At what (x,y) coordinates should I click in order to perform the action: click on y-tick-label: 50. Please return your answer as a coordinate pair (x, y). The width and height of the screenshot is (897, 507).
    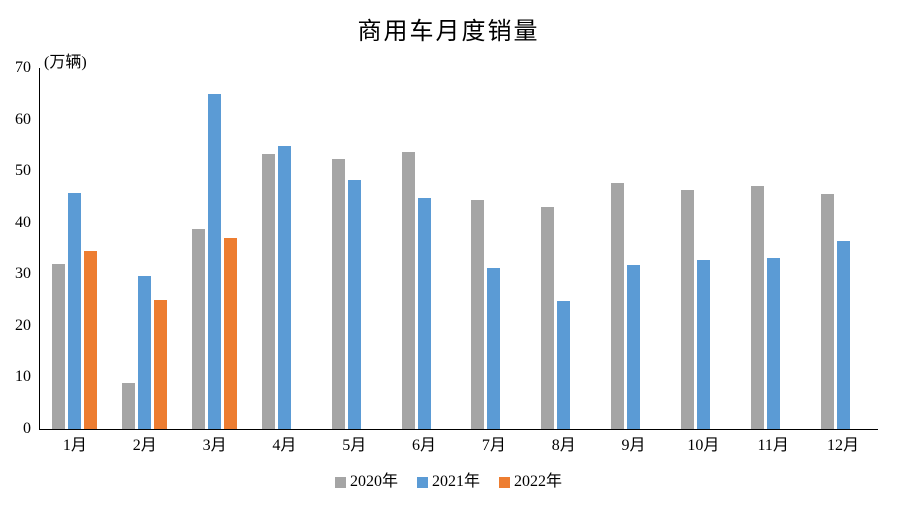
    Looking at the image, I should click on (23, 171).